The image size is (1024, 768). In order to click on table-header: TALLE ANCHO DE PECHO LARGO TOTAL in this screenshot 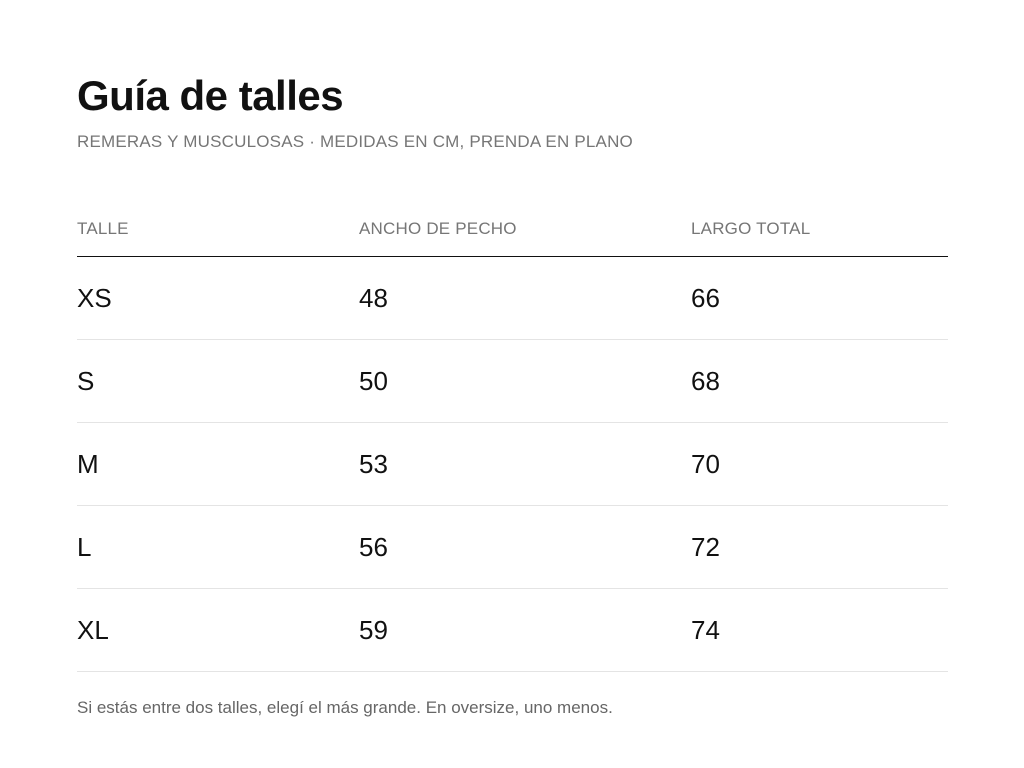, I will do `click(512, 231)`.